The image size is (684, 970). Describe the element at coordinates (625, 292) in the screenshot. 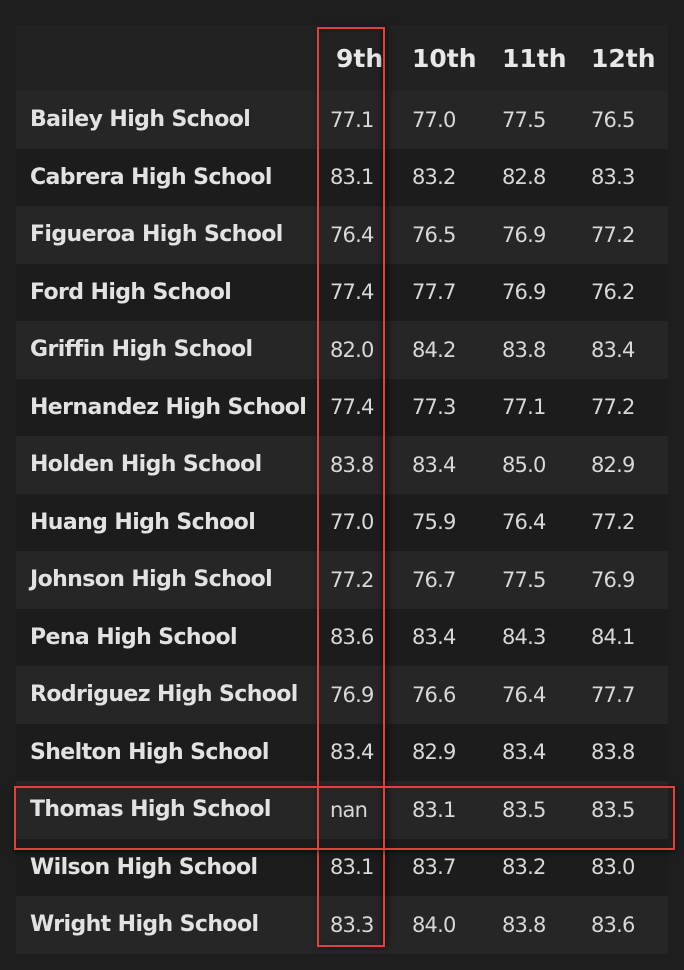

I see `grade-12th-value: 76.2` at that location.